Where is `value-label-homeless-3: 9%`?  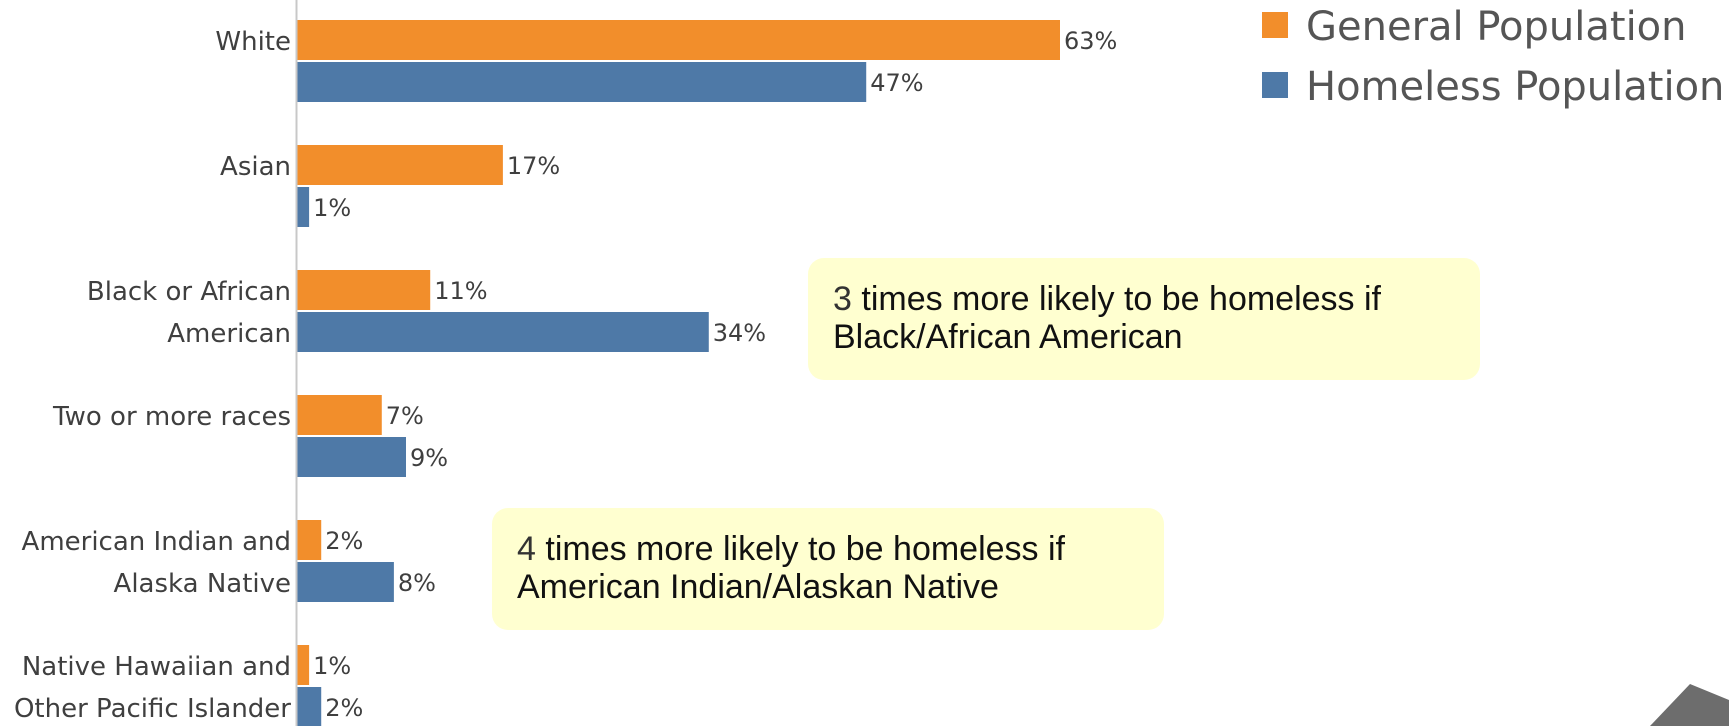
value-label-homeless-3: 9% is located at coordinates (429, 458).